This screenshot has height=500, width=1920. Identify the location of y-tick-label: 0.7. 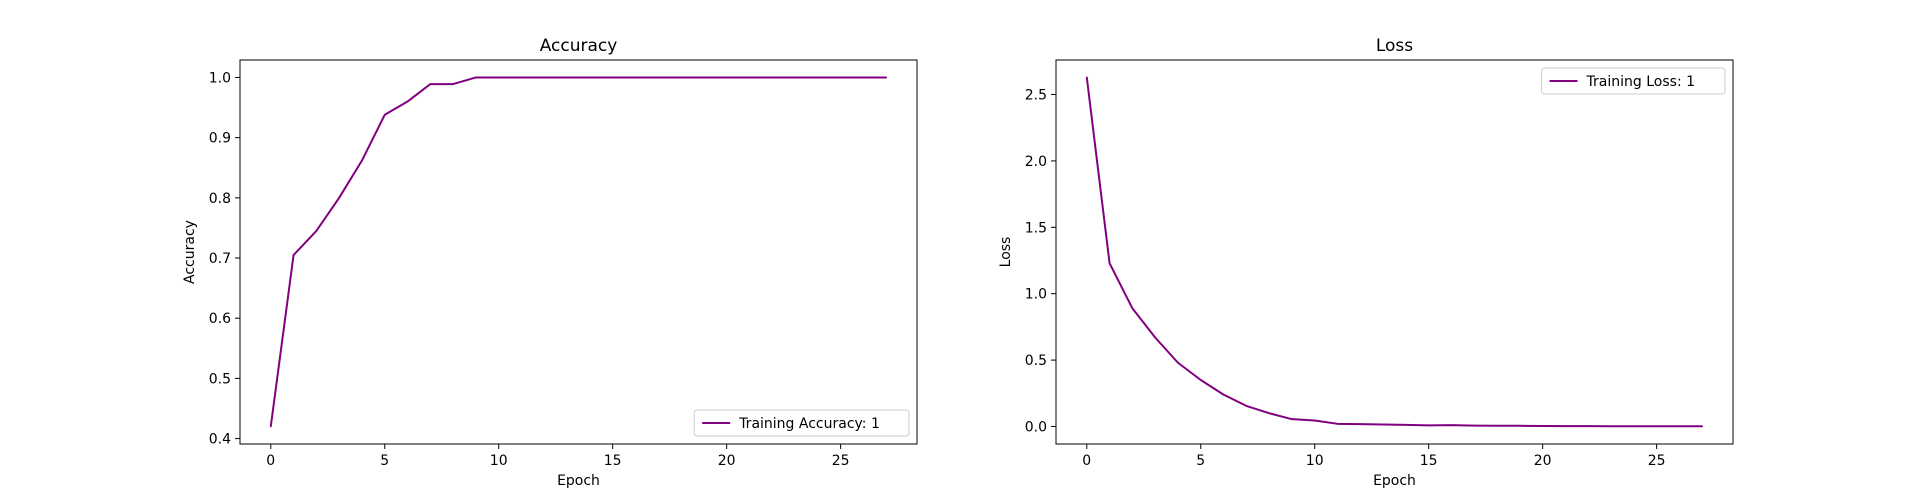
(220, 259).